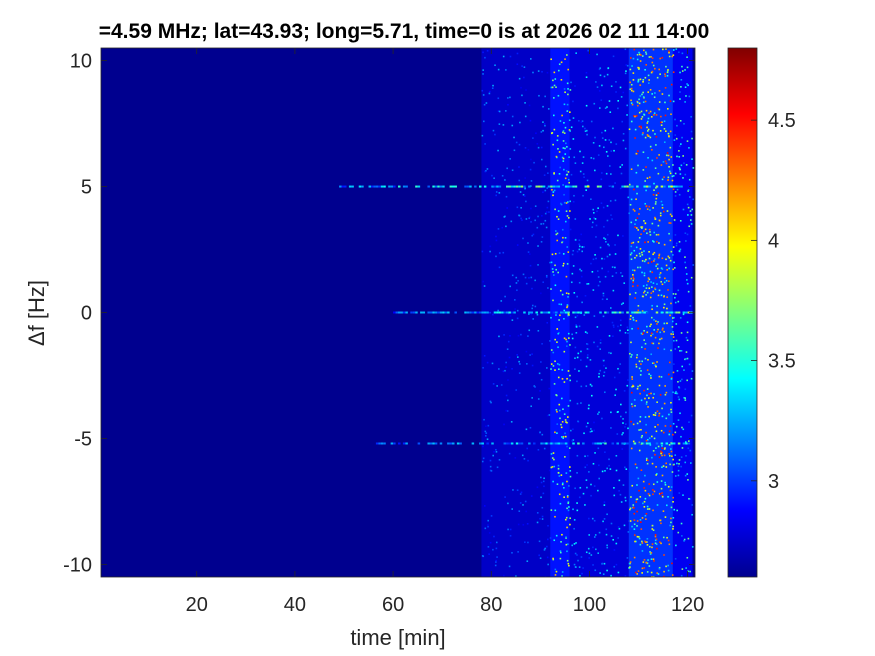  I want to click on colorbar-ticks: 33.544.5, so click(773, 301).